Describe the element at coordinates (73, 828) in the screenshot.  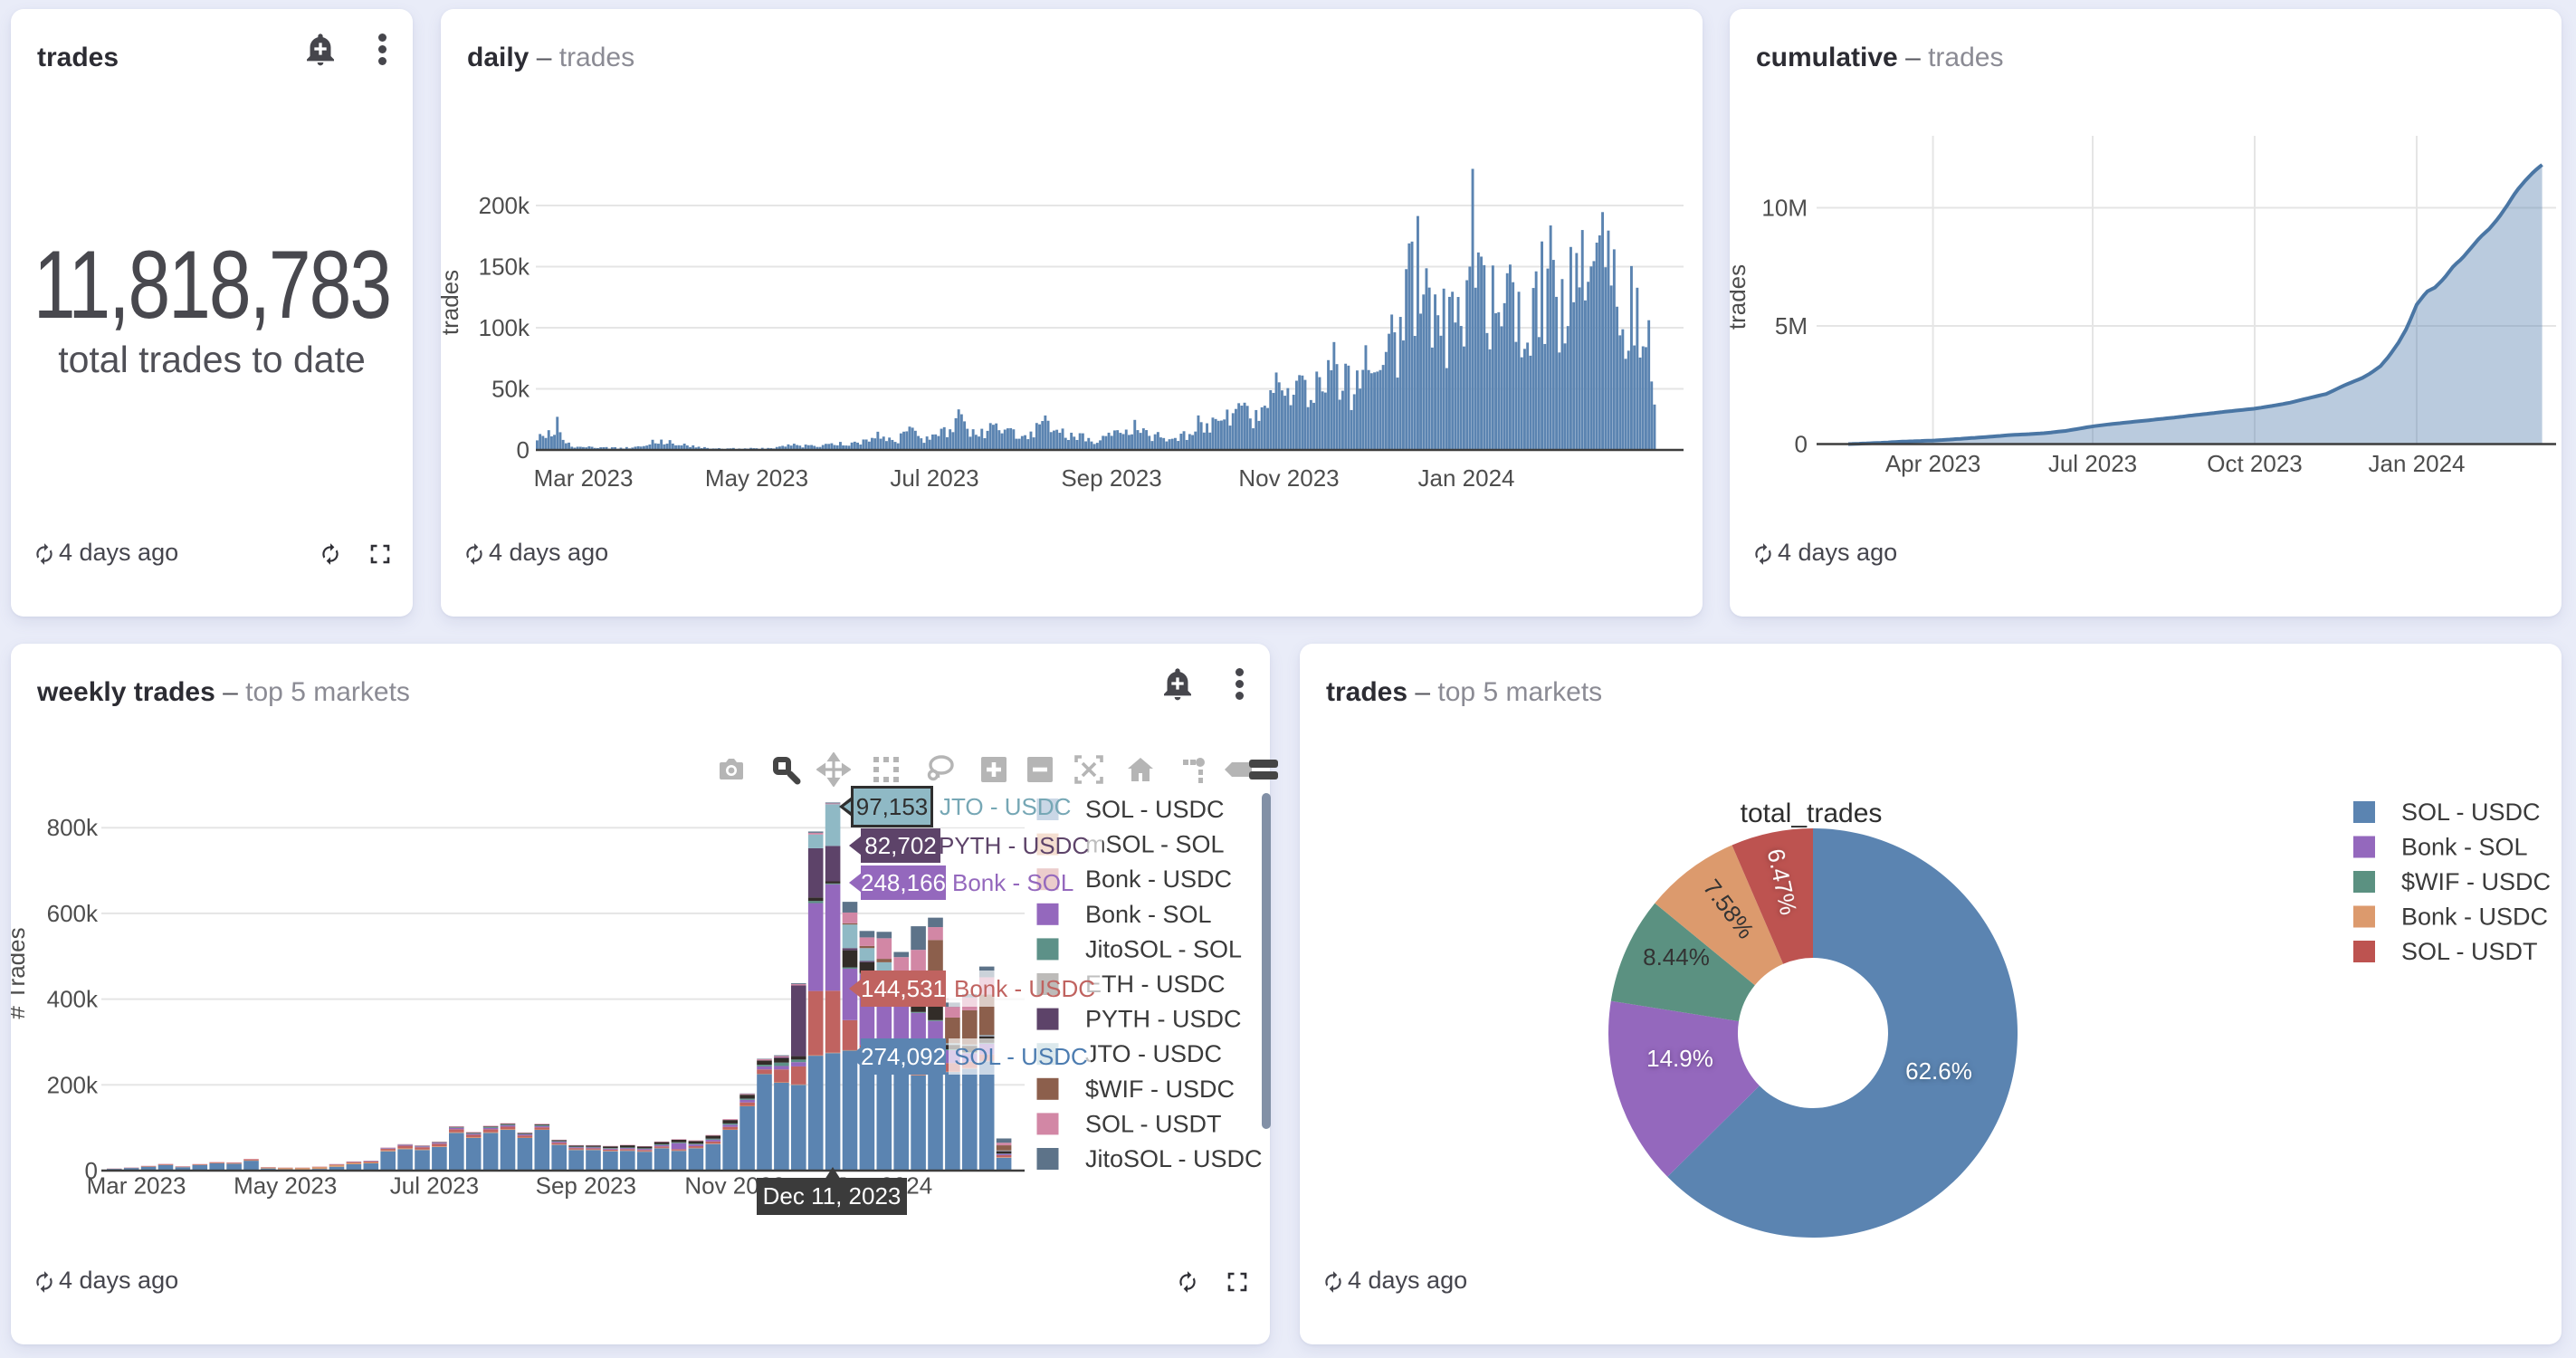
I see `svg-text: 800k` at that location.